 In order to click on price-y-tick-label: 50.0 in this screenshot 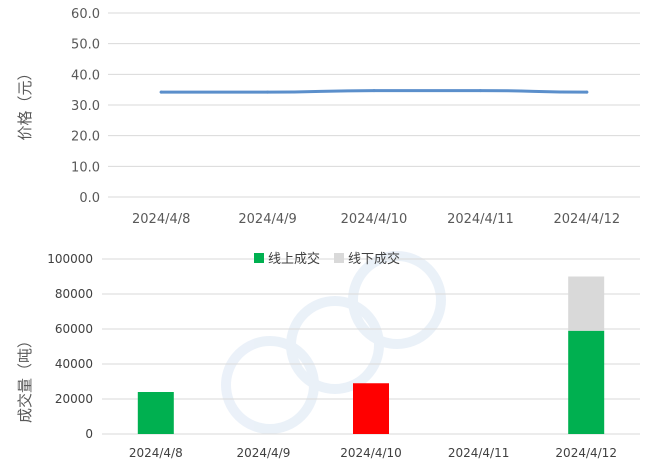, I will do `click(85, 45)`.